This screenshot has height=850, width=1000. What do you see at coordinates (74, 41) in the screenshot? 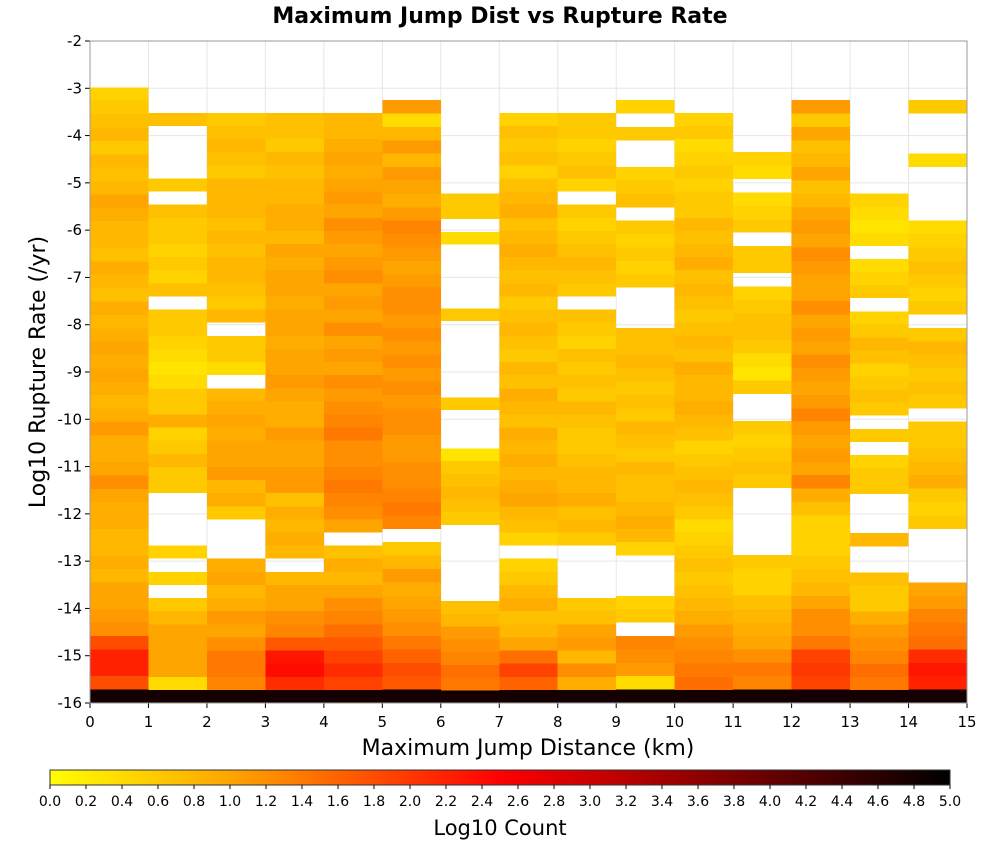
I see `y-tick-label: -2` at bounding box center [74, 41].